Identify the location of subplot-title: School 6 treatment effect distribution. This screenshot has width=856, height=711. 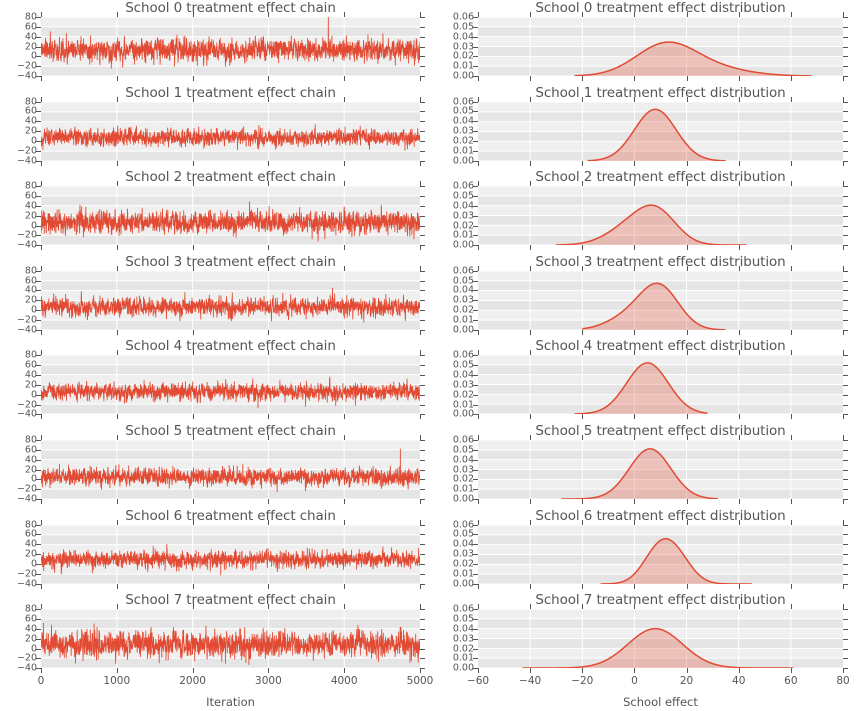
(660, 515).